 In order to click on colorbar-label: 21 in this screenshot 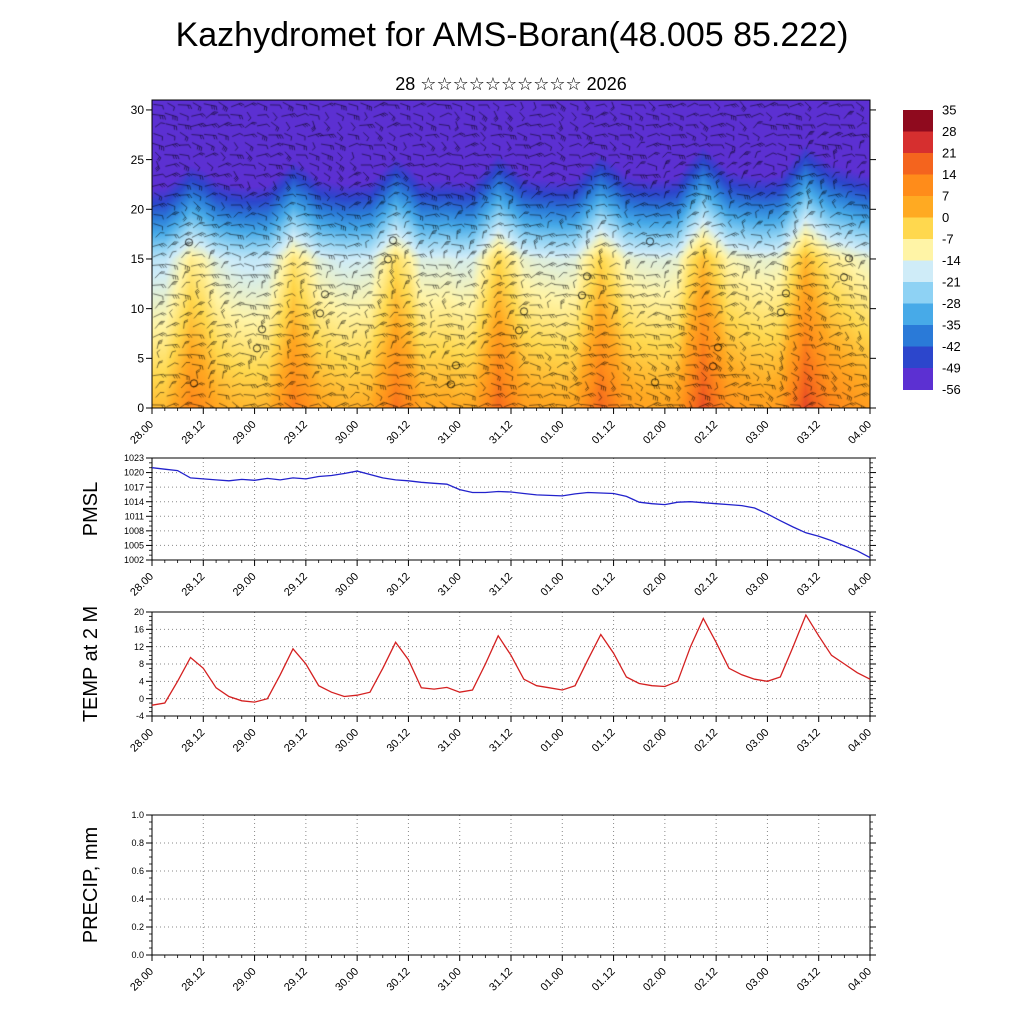, I will do `click(949, 153)`.